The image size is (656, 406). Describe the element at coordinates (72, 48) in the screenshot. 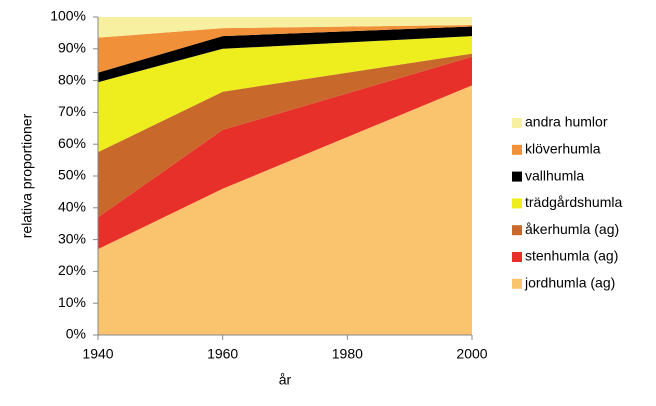

I see `y-tick-label: 90%` at that location.